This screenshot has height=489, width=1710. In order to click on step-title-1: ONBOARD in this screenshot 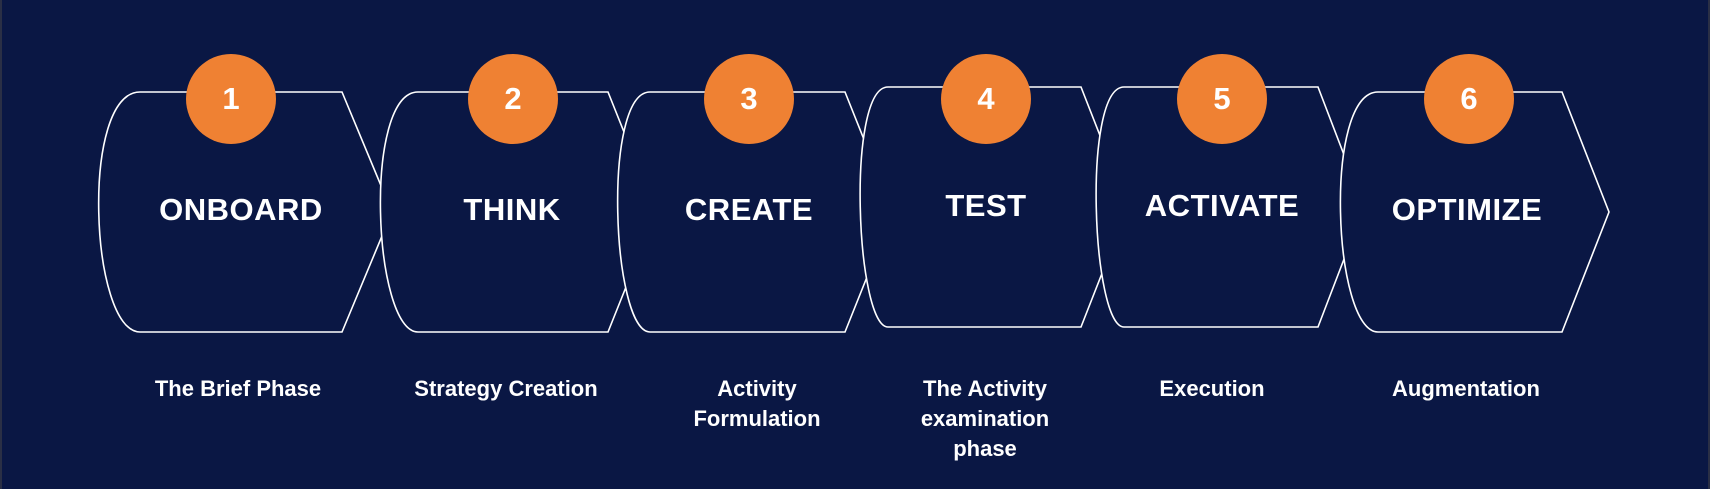, I will do `click(241, 209)`.